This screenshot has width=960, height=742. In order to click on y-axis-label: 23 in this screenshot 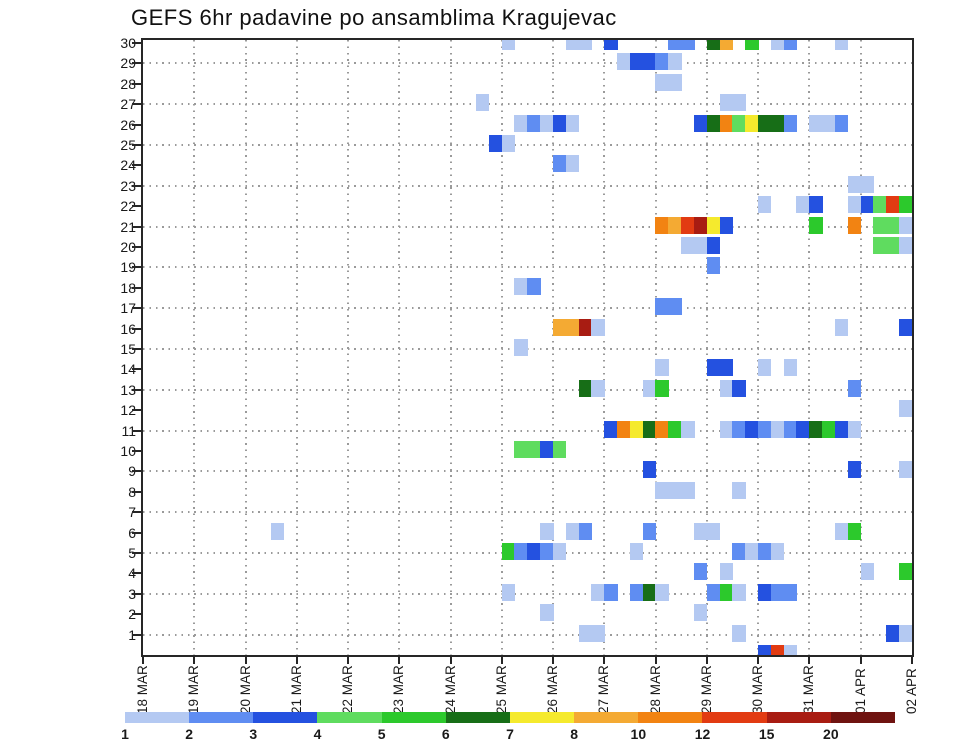, I will do `click(128, 185)`.